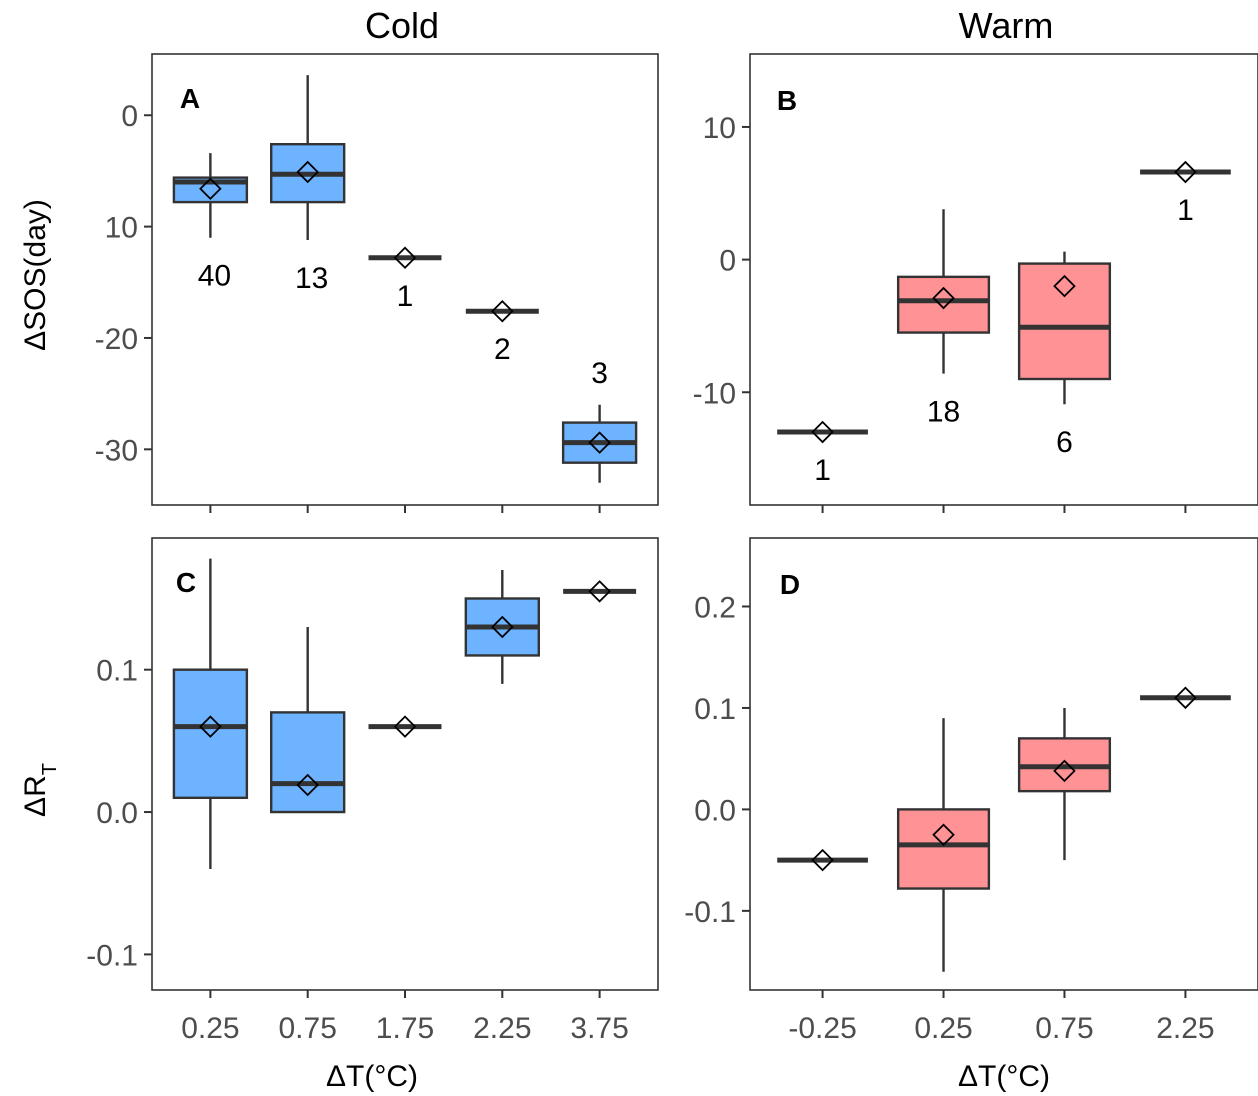 This screenshot has width=1258, height=1096. Describe the element at coordinates (402, 25) in the screenshot. I see `column-title-cold: Cold` at that location.